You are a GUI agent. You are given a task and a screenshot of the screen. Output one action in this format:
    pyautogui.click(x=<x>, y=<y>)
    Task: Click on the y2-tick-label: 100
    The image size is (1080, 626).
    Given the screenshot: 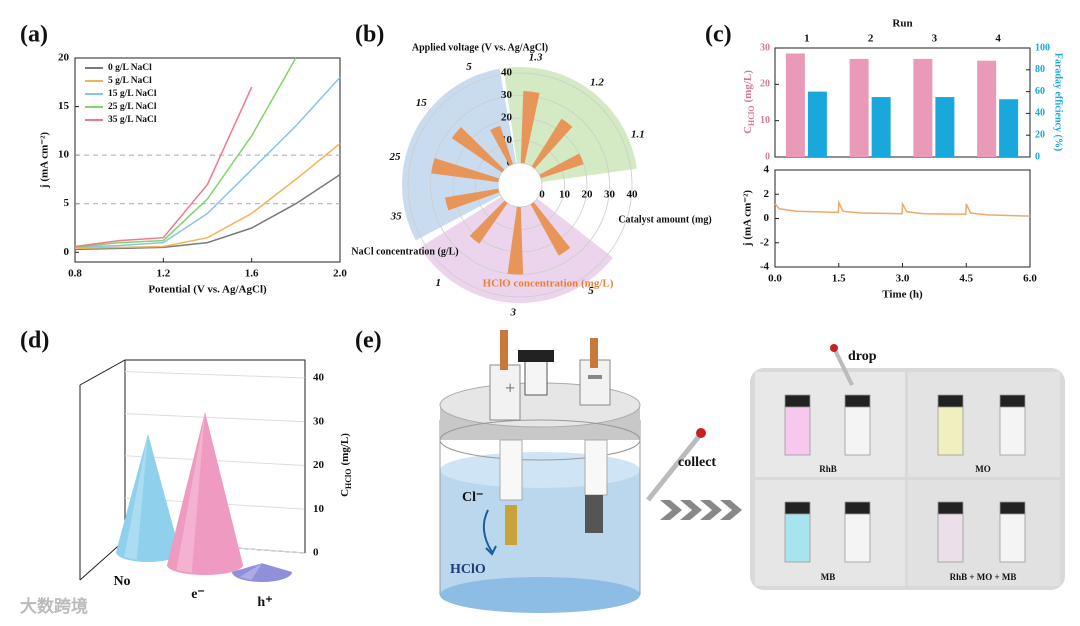 What is the action you would take?
    pyautogui.click(x=1042, y=47)
    